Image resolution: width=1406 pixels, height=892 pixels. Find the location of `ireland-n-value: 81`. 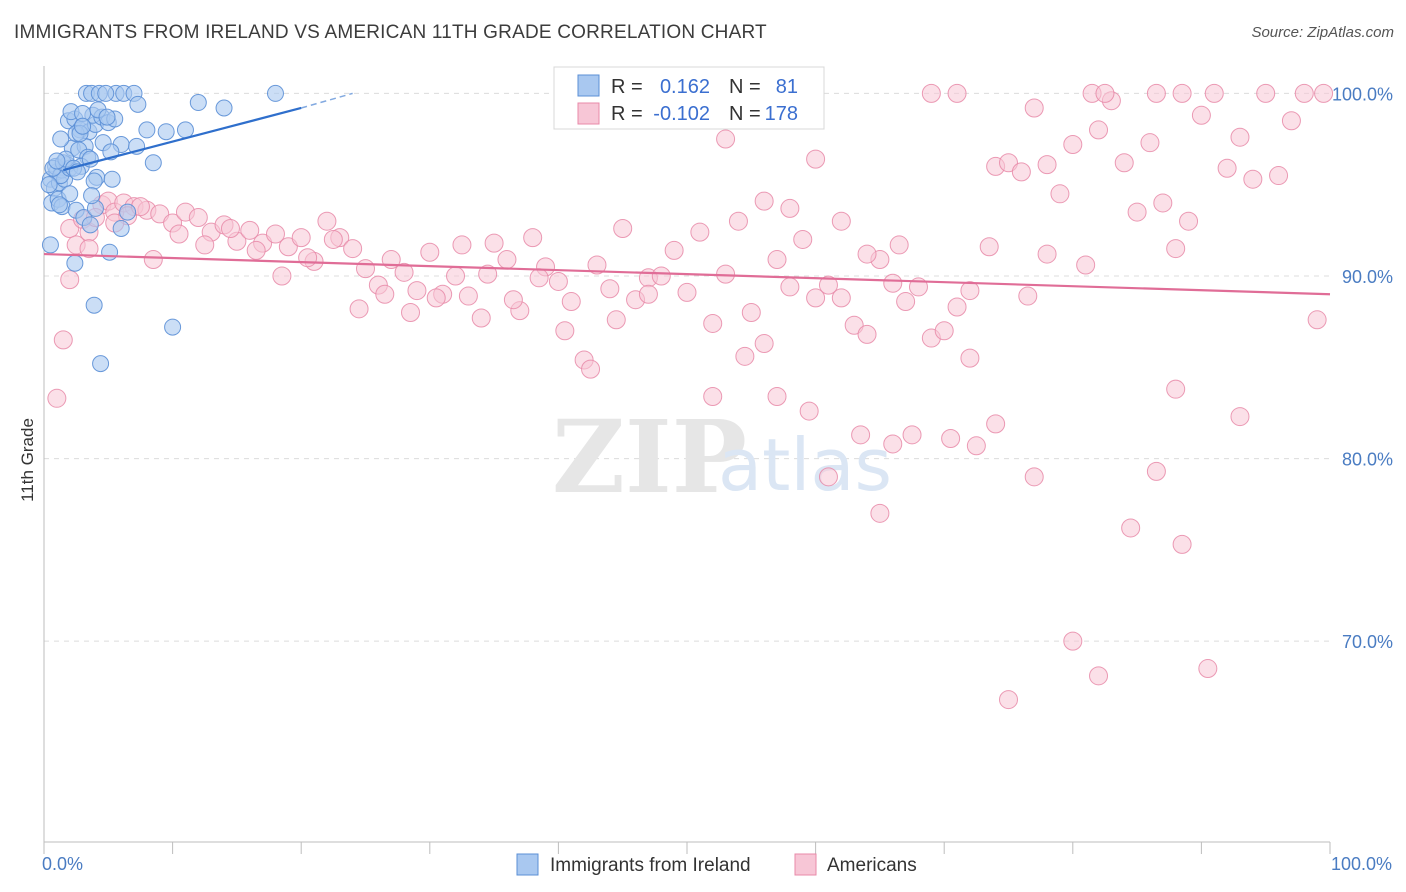

ireland-n-value: 81 is located at coordinates (787, 87).